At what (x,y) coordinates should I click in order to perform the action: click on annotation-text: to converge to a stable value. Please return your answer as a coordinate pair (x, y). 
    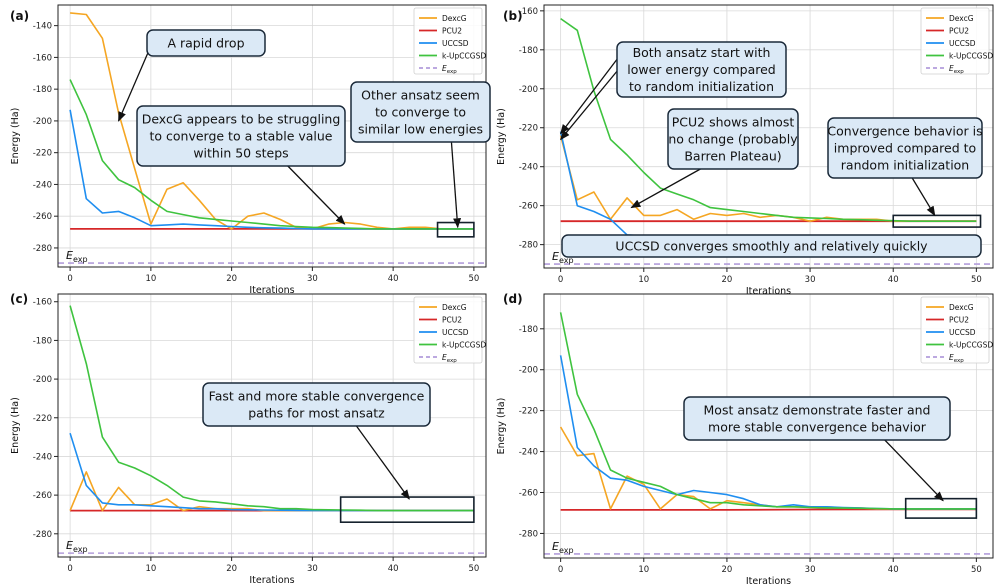
    Looking at the image, I should click on (240, 136).